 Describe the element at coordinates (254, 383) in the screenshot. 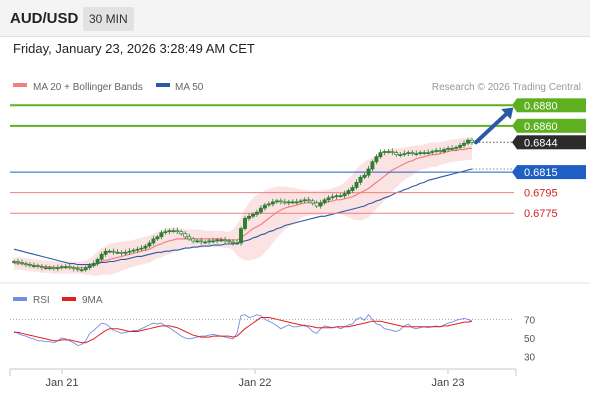

I see `x-axis-tick-label: Jan 22` at that location.